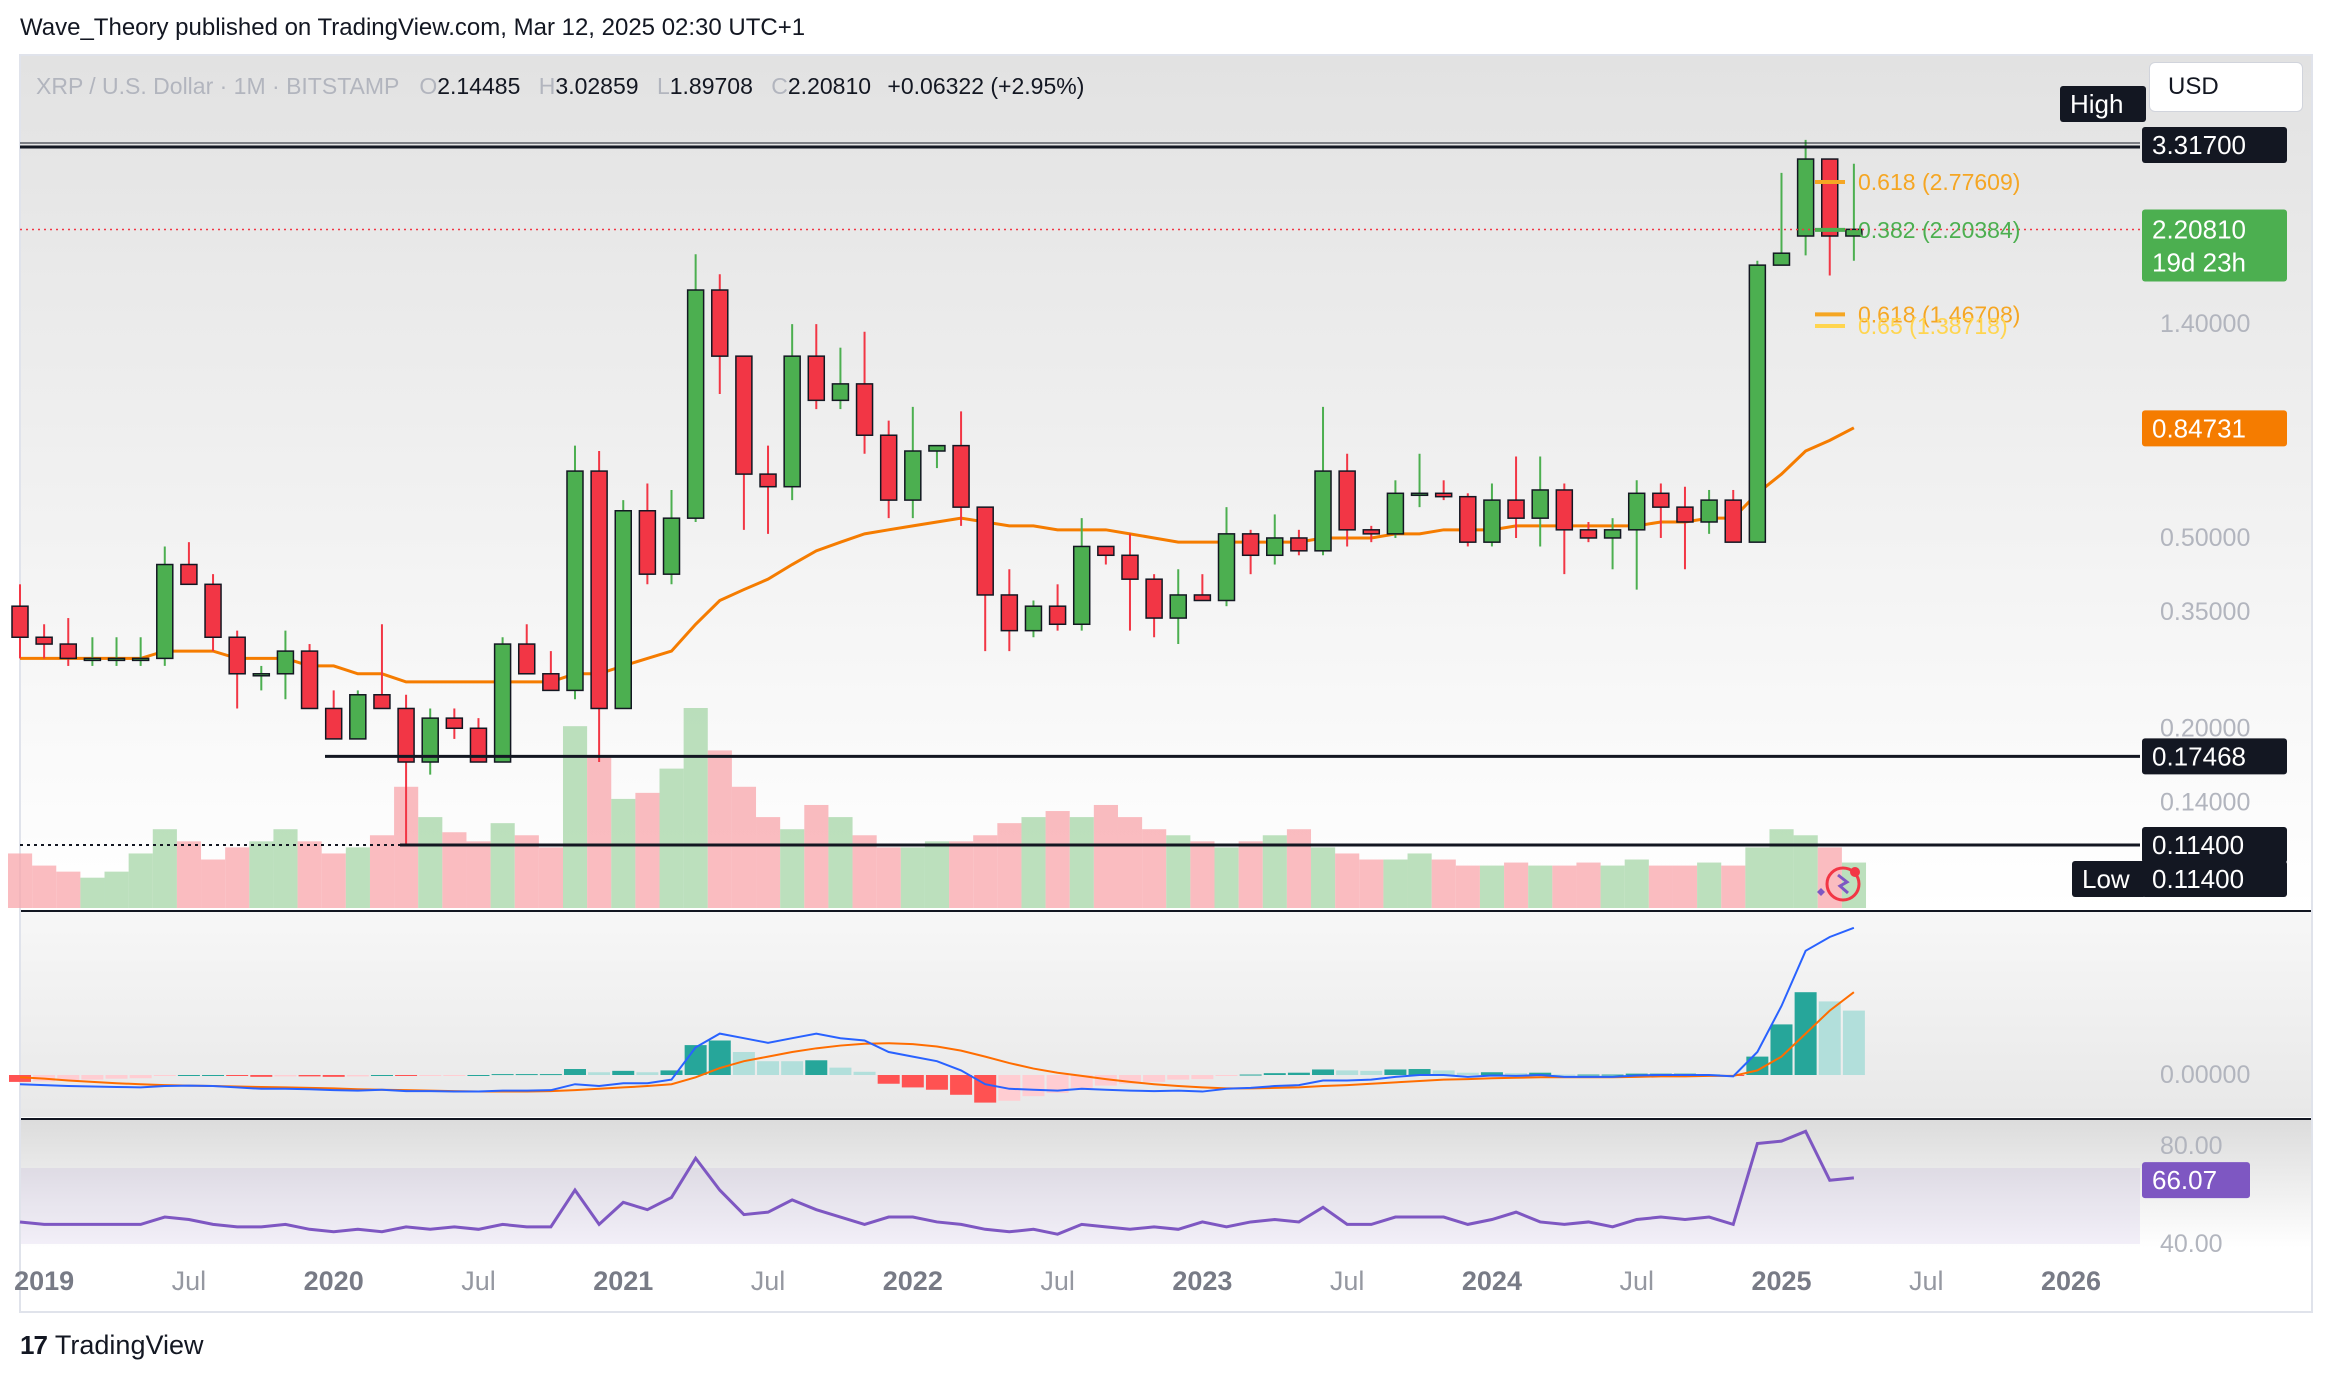 The width and height of the screenshot is (2332, 1382). What do you see at coordinates (937, 1182) in the screenshot?
I see `rsi-line` at bounding box center [937, 1182].